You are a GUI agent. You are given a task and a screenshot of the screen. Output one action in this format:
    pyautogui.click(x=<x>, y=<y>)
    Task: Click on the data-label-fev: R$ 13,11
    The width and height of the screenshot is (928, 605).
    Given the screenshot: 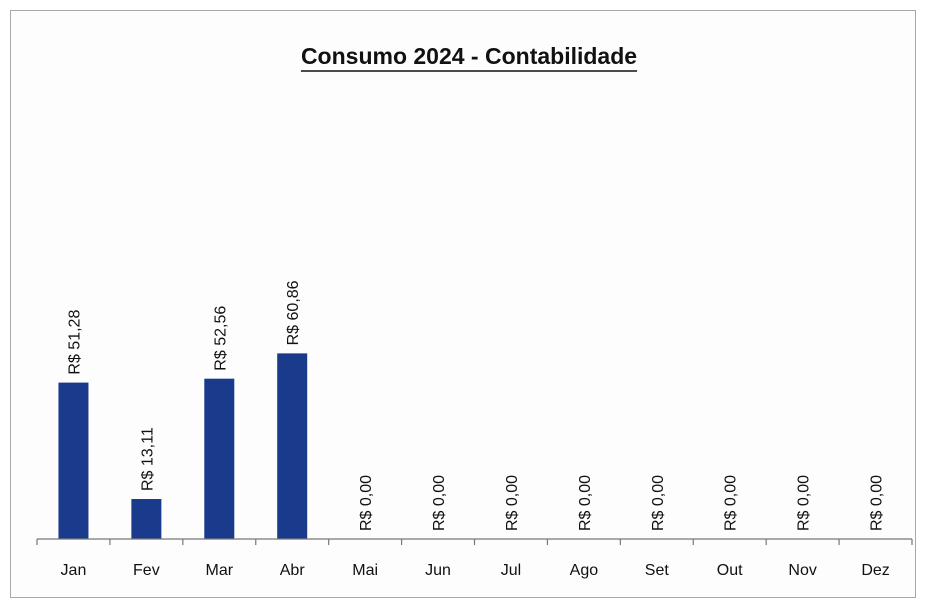 What is the action you would take?
    pyautogui.click(x=147, y=459)
    